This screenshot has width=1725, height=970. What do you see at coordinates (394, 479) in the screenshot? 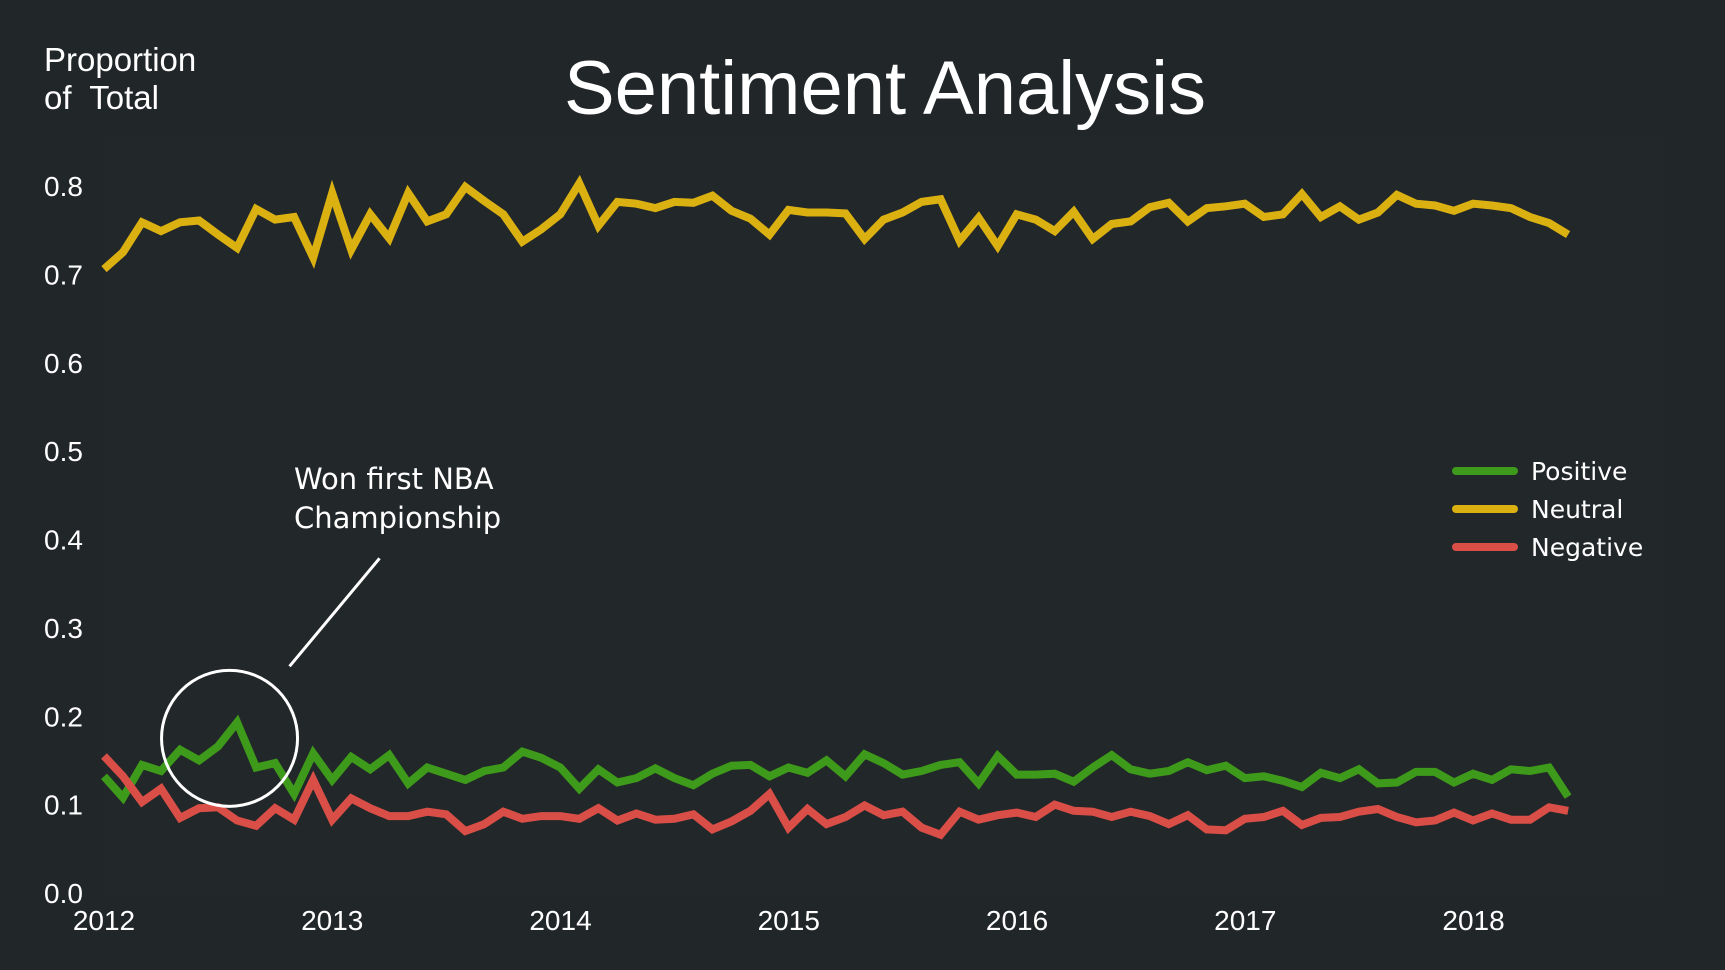
I see `annotation-text-line-1: Won first NBA` at bounding box center [394, 479].